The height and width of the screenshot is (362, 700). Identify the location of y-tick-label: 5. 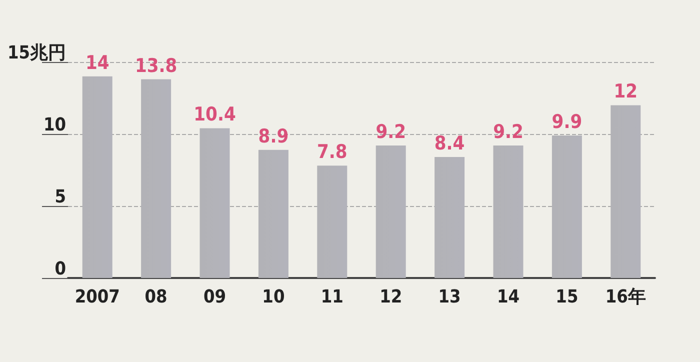
(60, 197).